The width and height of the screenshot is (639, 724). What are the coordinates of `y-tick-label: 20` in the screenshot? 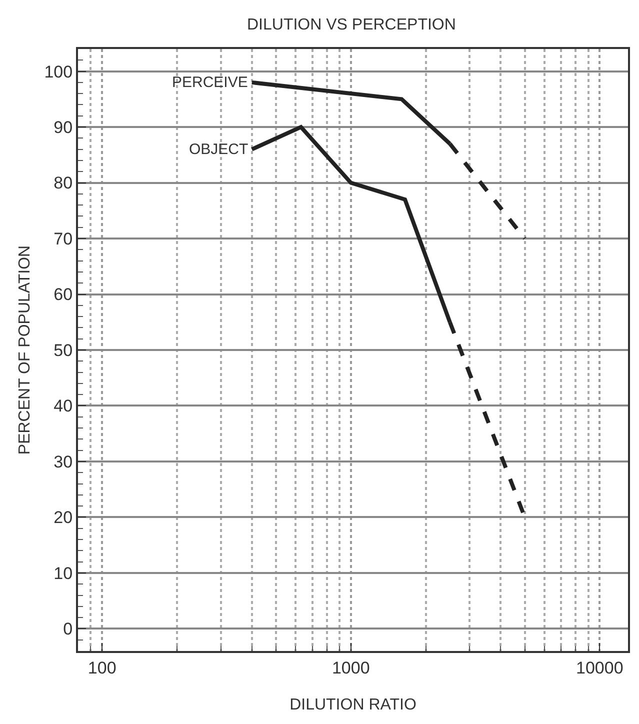 It's located at (63, 518).